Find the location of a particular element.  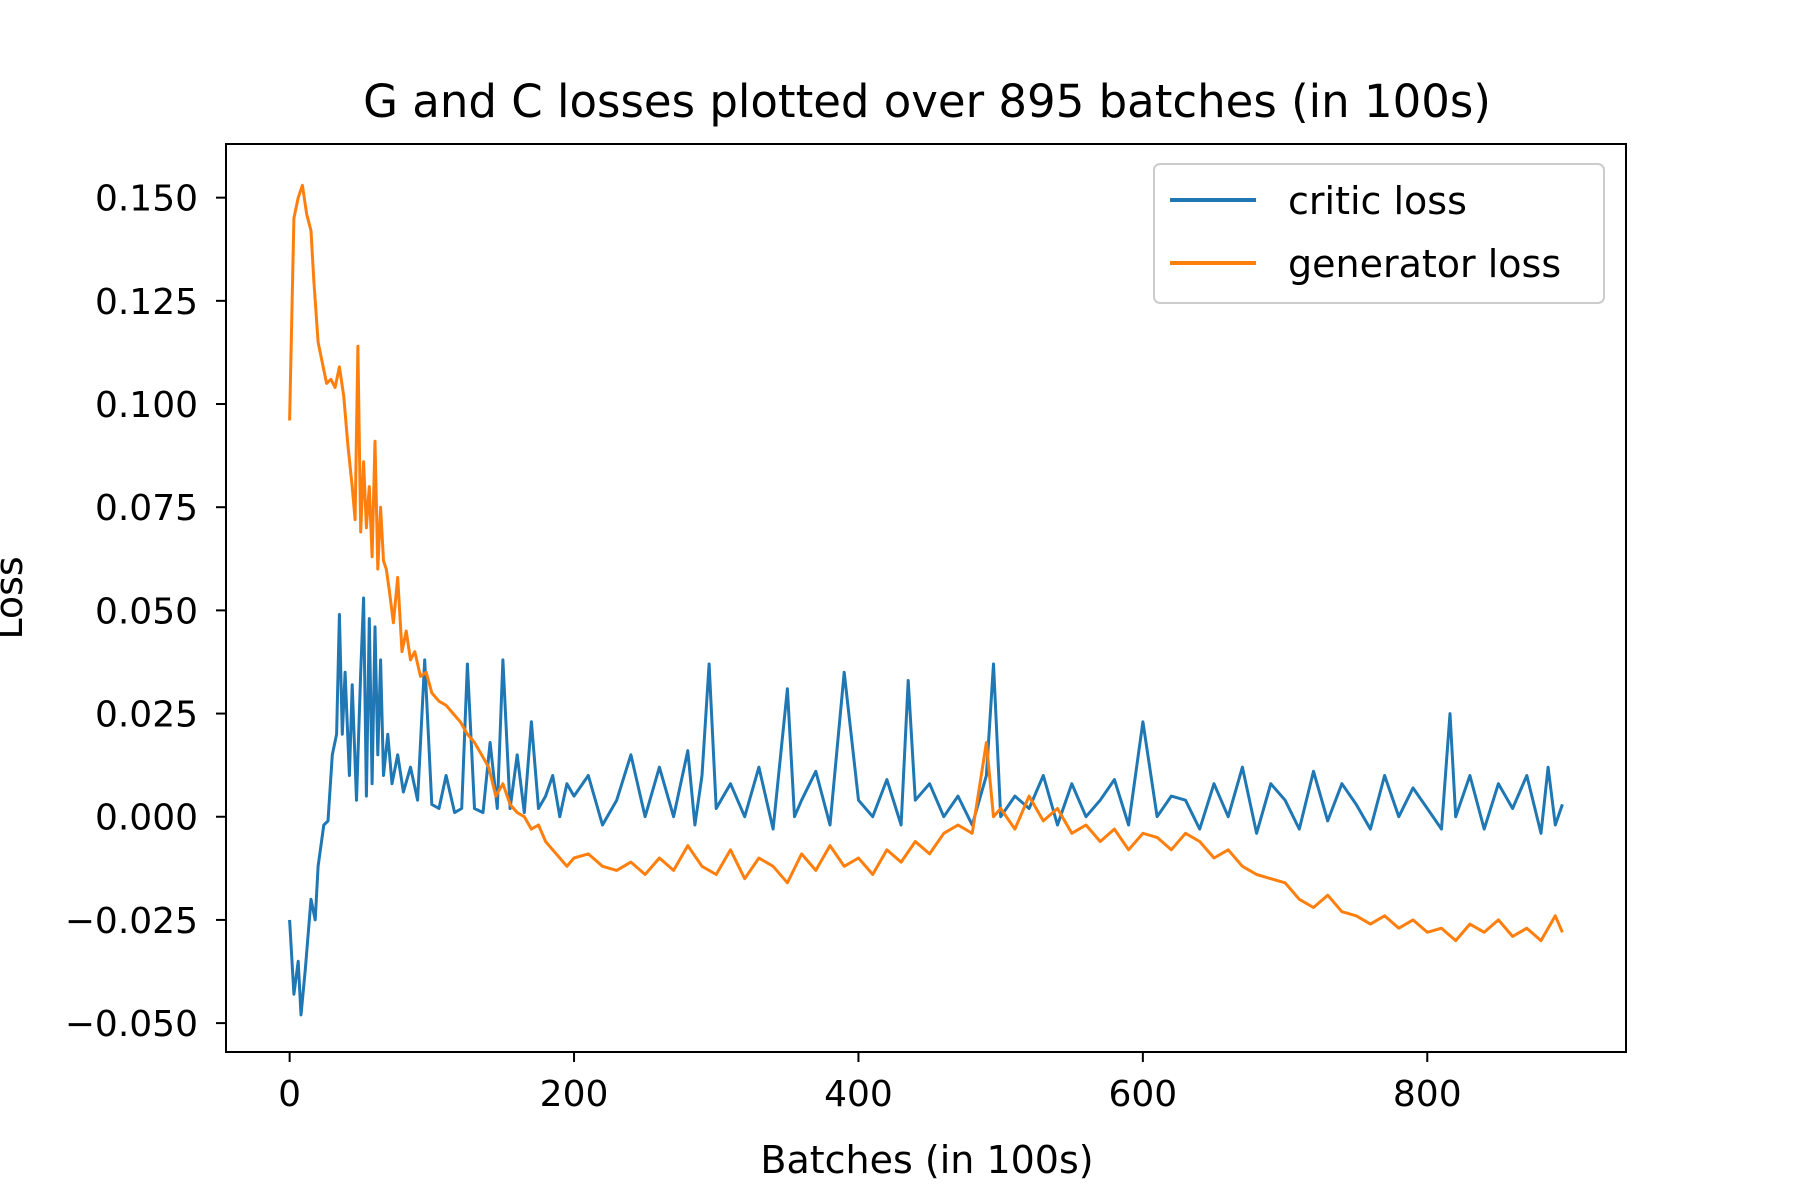

x-tick-label: 400 is located at coordinates (858, 1094).